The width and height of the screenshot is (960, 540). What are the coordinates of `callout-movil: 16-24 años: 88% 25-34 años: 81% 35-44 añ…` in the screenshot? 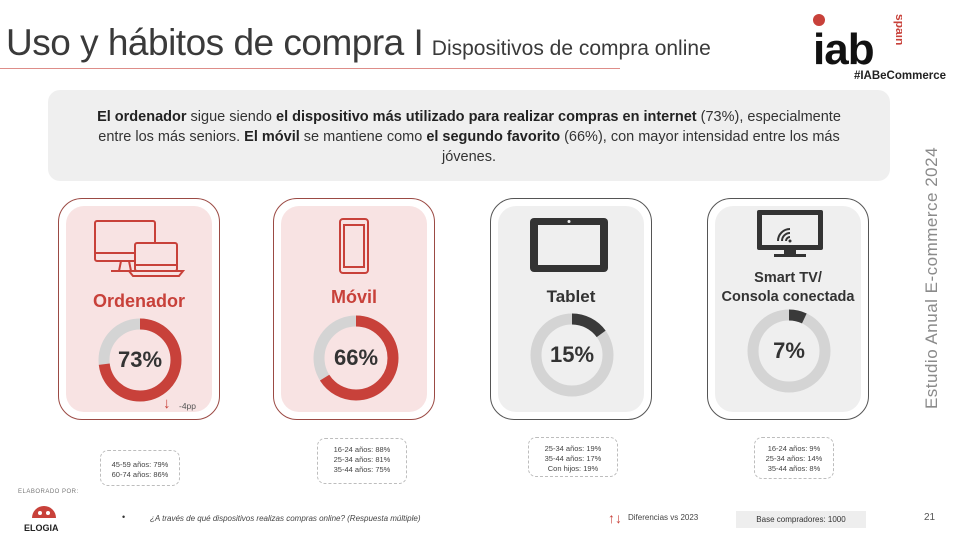 It's located at (362, 461).